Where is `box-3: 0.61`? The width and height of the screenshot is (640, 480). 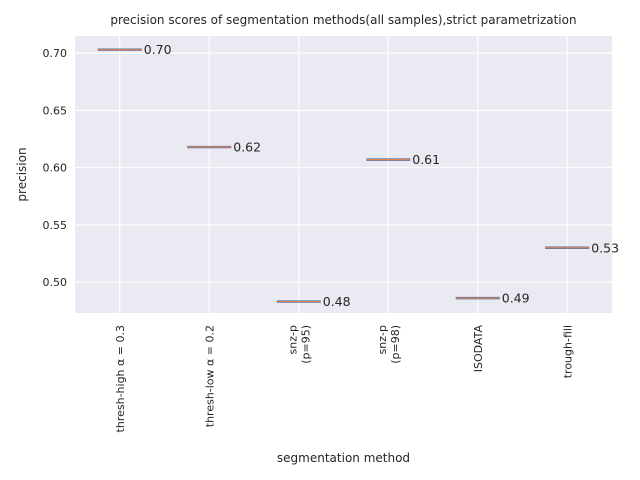 box-3: 0.61 is located at coordinates (403, 159).